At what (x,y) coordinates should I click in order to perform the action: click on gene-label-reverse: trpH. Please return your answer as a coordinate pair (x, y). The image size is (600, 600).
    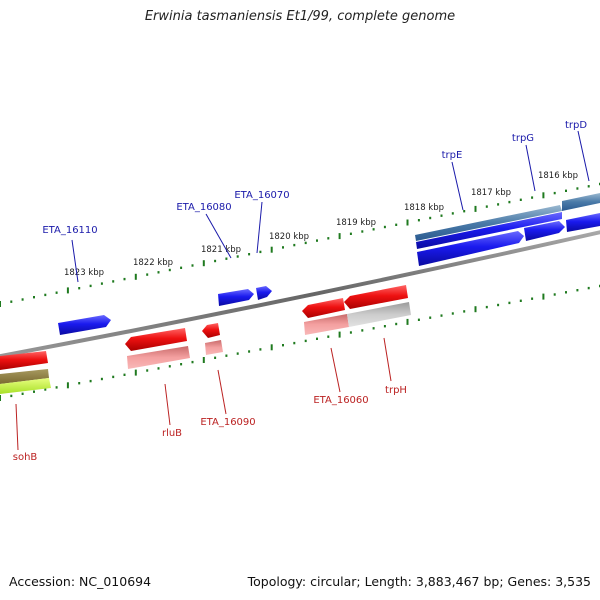
    Looking at the image, I should click on (396, 390).